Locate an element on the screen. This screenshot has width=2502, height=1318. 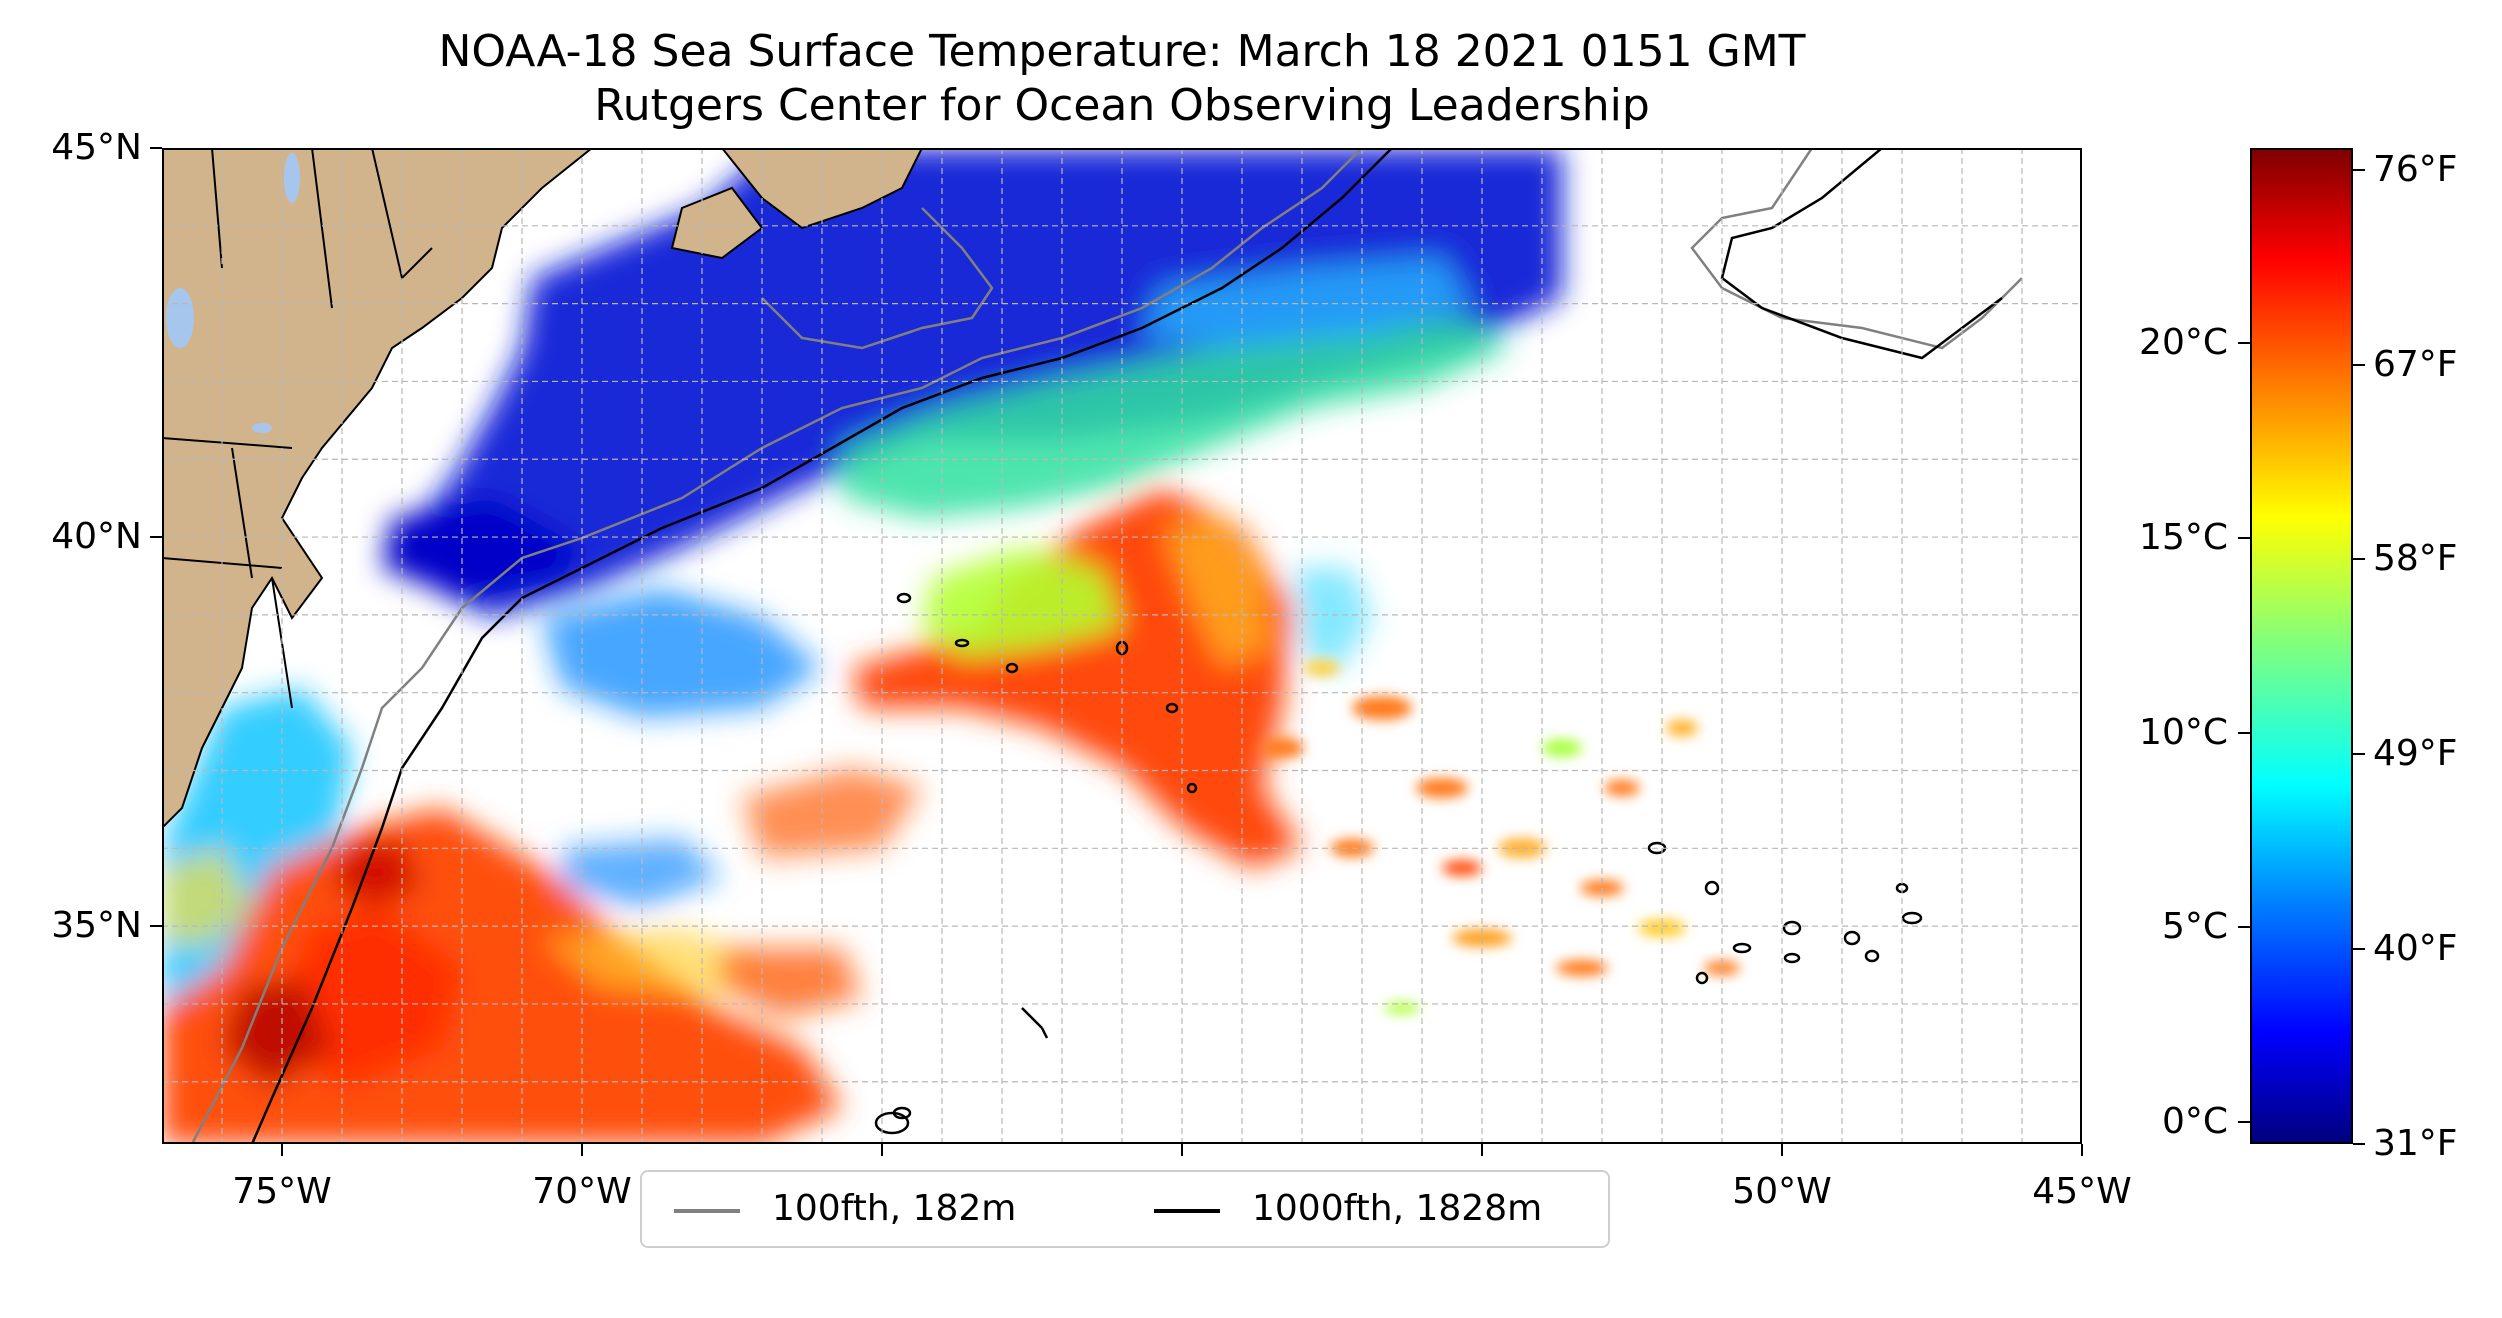
legend-line-1000fth is located at coordinates (1187, 1211).